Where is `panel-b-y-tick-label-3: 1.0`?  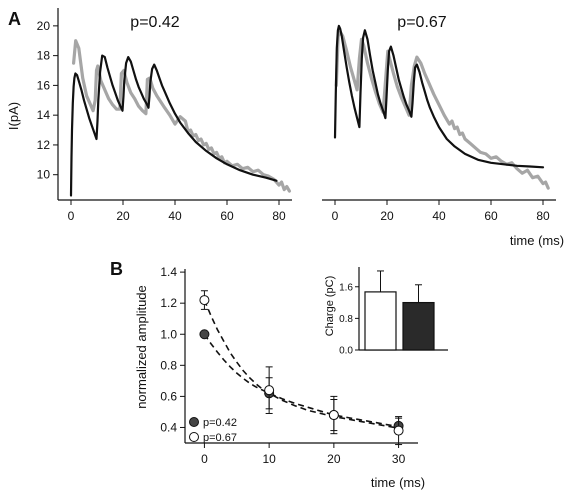 panel-b-y-tick-label-3: 1.0 is located at coordinates (168, 334).